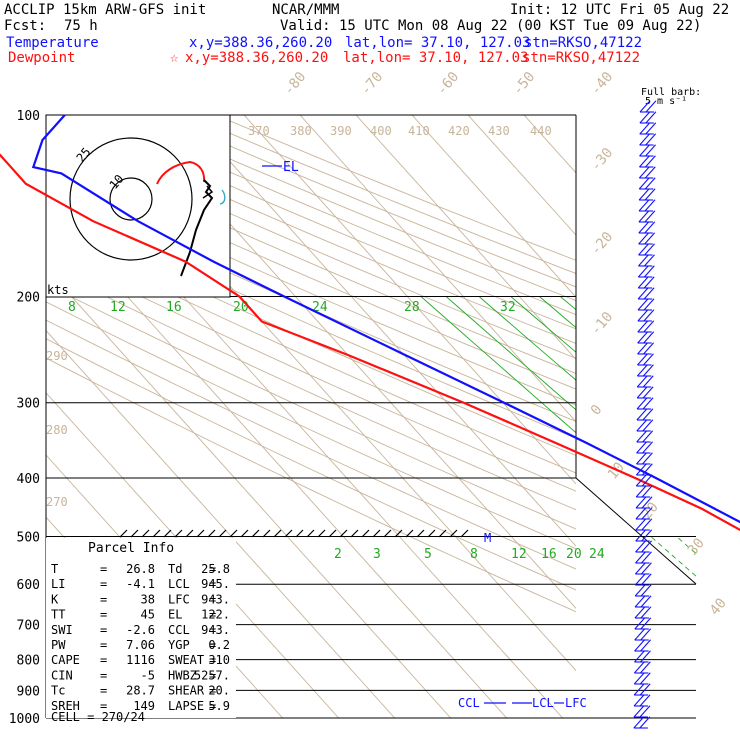  I want to click on parcel-info-k2: YGP, so click(179, 645).